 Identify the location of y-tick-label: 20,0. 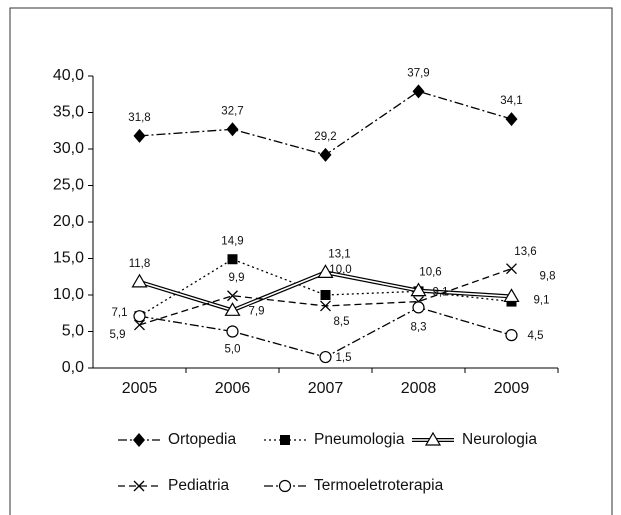
(68, 221).